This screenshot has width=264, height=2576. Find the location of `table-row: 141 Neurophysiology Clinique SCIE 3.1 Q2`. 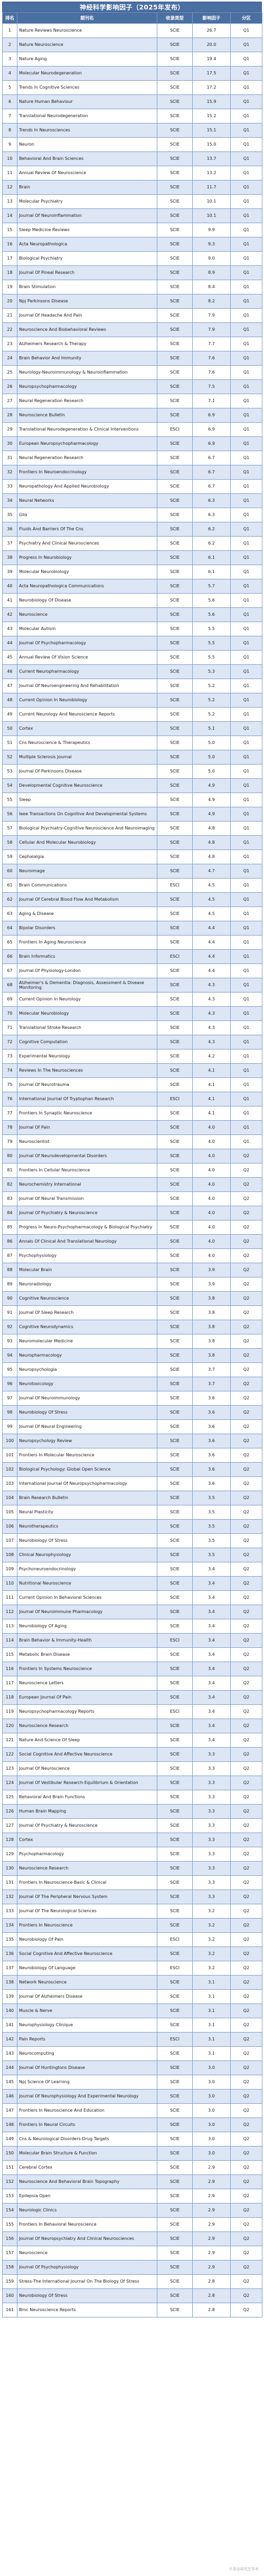

table-row: 141 Neurophysiology Clinique SCIE 3.1 Q2 is located at coordinates (132, 2025).